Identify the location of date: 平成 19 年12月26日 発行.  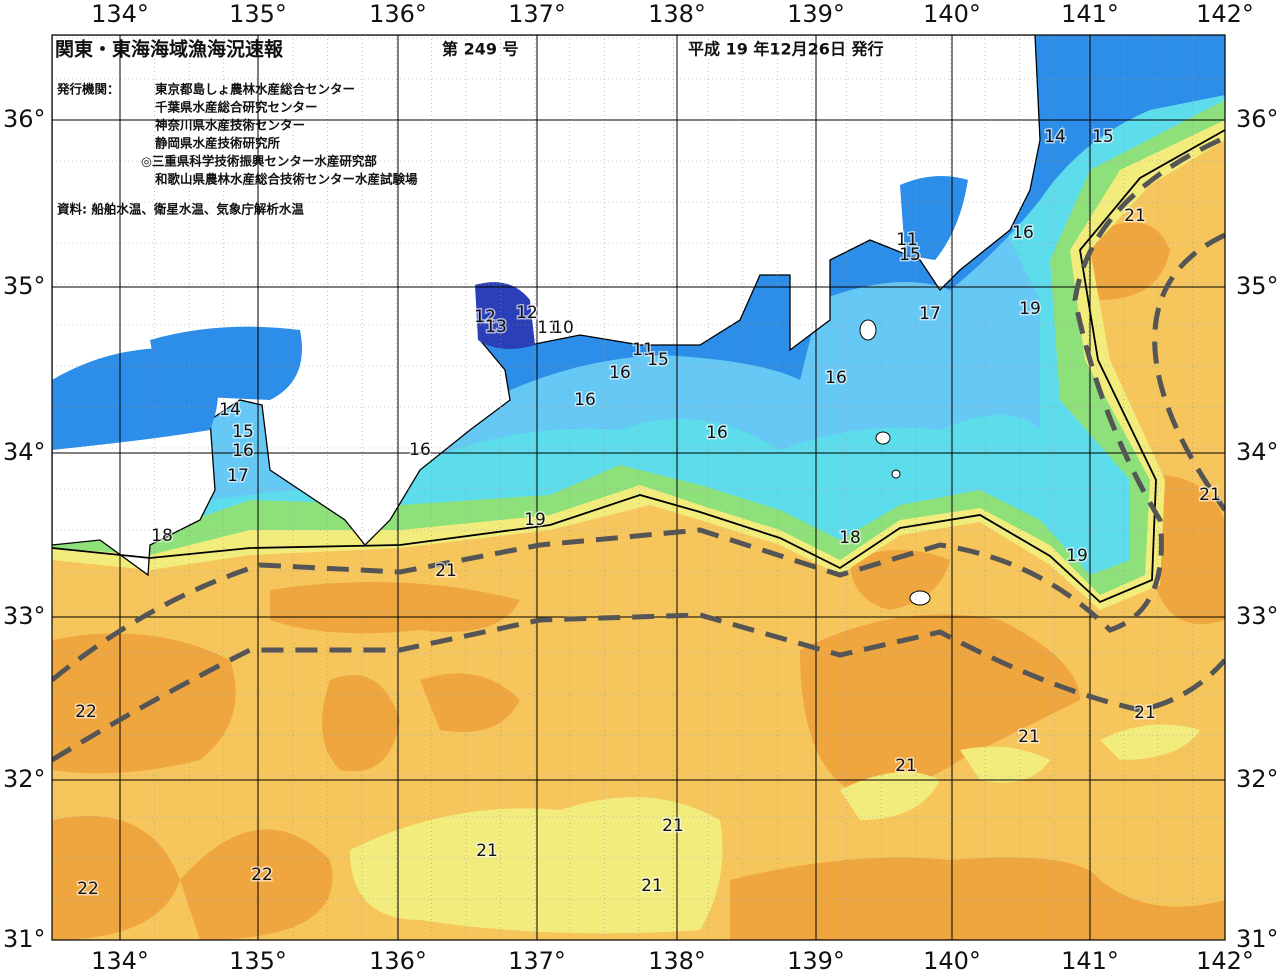
(786, 49).